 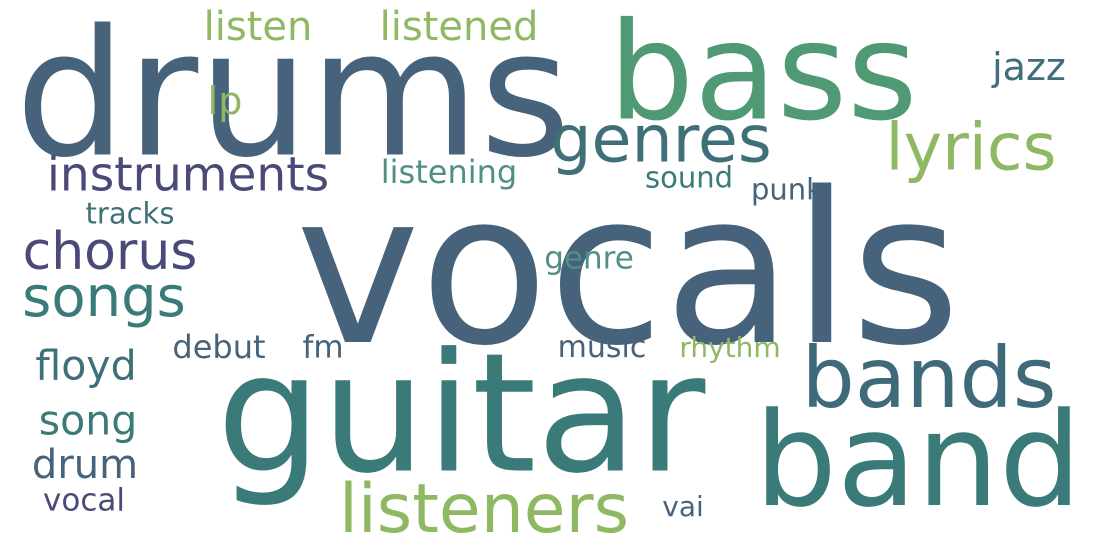 What do you see at coordinates (110, 252) in the screenshot?
I see `word-chorus: chorus` at bounding box center [110, 252].